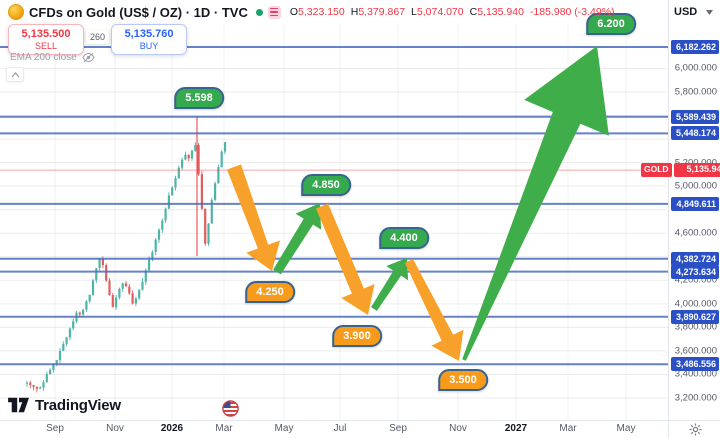  What do you see at coordinates (695, 351) in the screenshot?
I see `price-tick: 3,600.000` at bounding box center [695, 351].